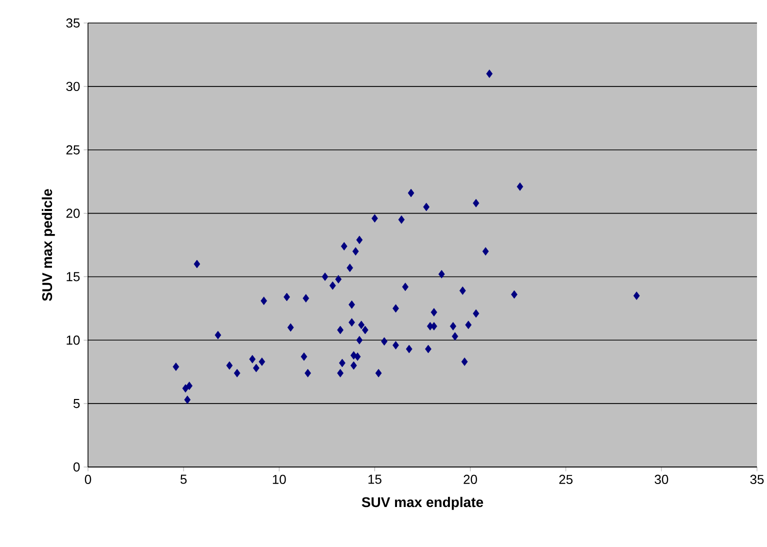 The width and height of the screenshot is (767, 547). What do you see at coordinates (757, 479) in the screenshot?
I see `x-tick-label: 35` at bounding box center [757, 479].